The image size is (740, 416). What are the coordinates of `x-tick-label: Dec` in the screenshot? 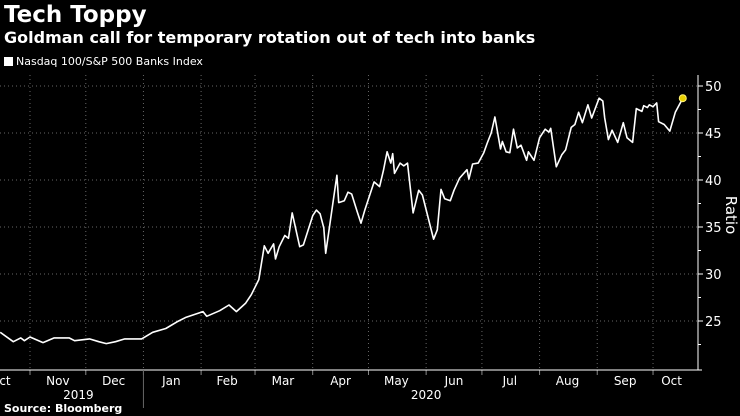 It's located at (113, 381).